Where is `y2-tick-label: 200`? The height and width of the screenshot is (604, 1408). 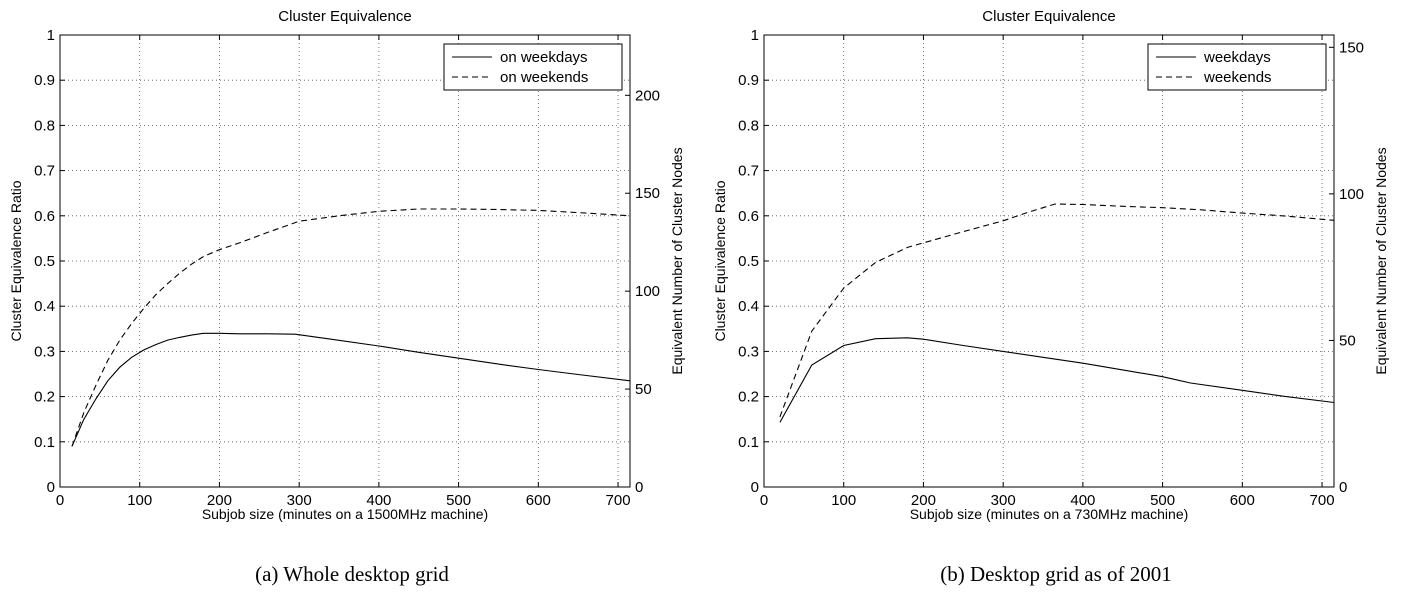
y2-tick-label: 200 is located at coordinates (647, 95).